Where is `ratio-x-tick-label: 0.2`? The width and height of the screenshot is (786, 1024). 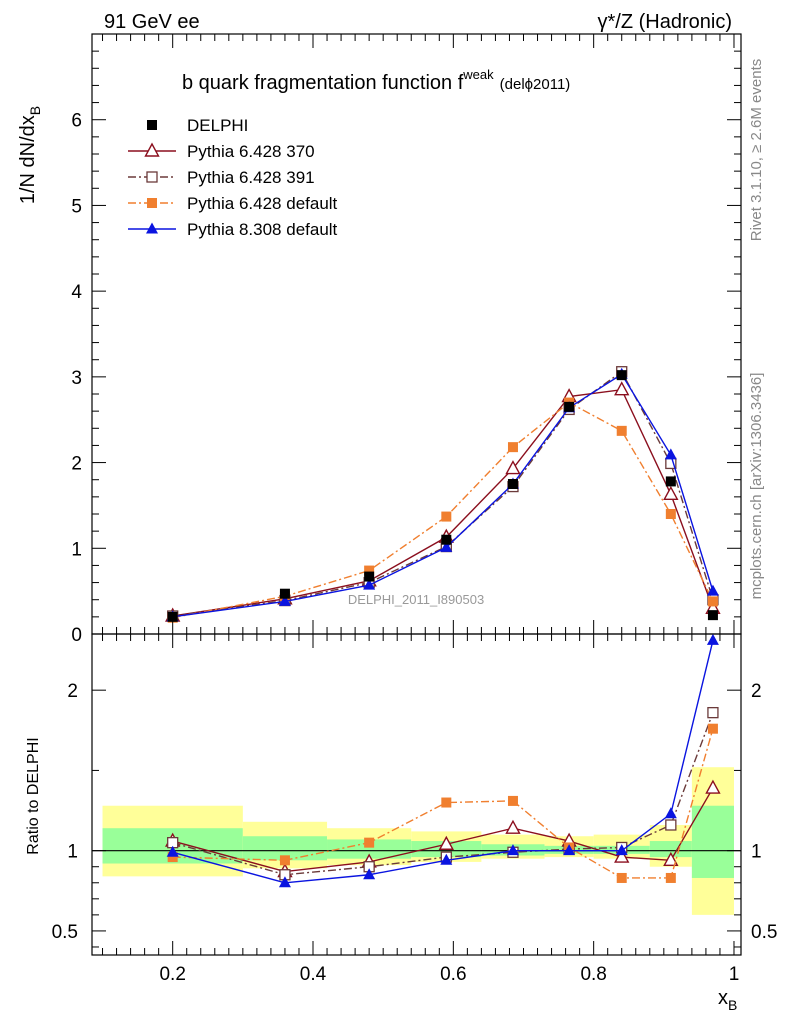
ratio-x-tick-label: 0.2 is located at coordinates (172, 974).